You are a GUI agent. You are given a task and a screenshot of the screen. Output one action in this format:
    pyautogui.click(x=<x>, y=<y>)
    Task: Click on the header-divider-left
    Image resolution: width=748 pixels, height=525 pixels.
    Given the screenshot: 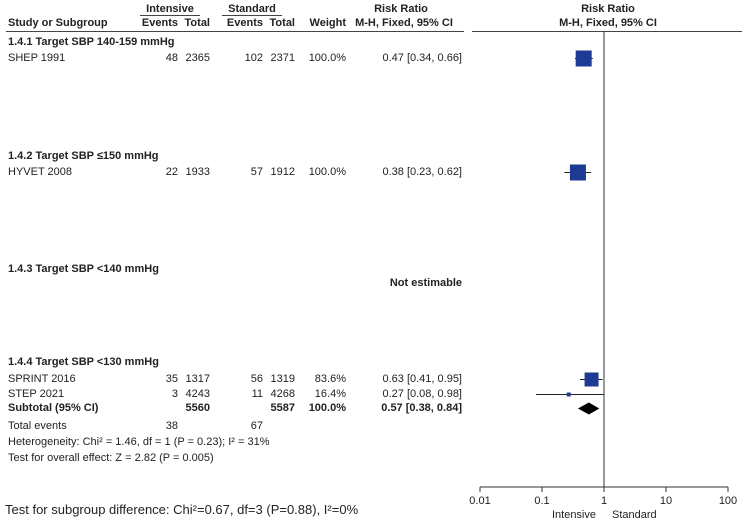 What is the action you would take?
    pyautogui.click(x=235, y=31)
    